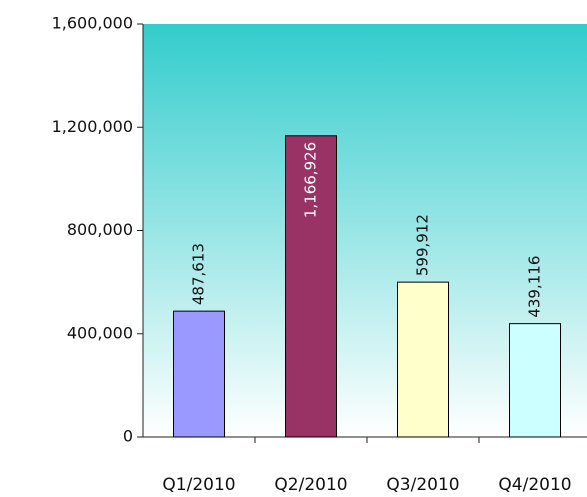 This screenshot has height=497, width=587. Describe the element at coordinates (100, 229) in the screenshot. I see `y-tick-label: 800,000` at that location.